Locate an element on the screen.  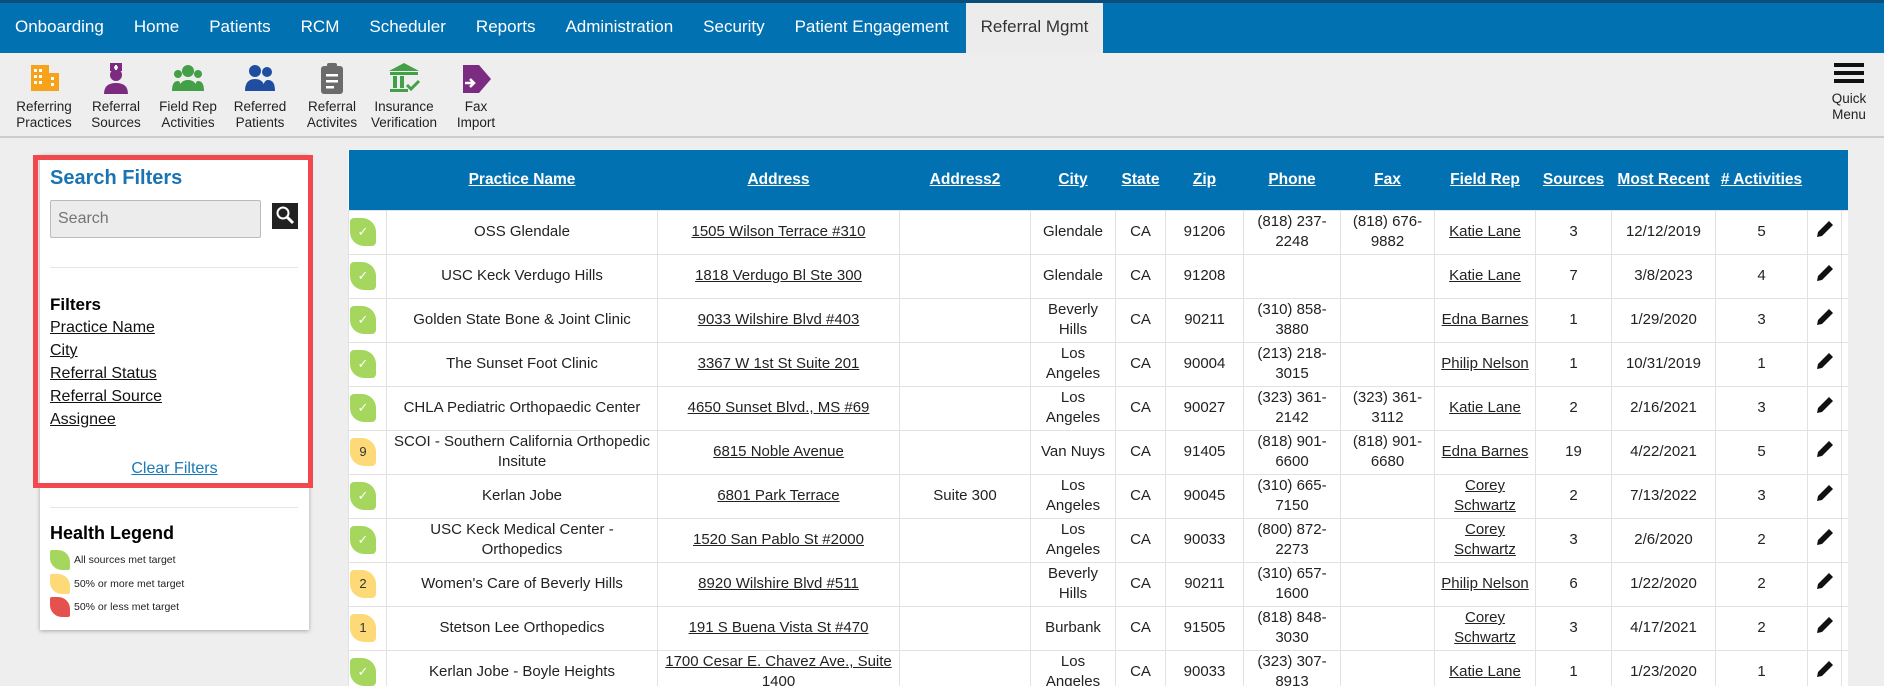
column-header-activities: # Activities is located at coordinates (1761, 180).